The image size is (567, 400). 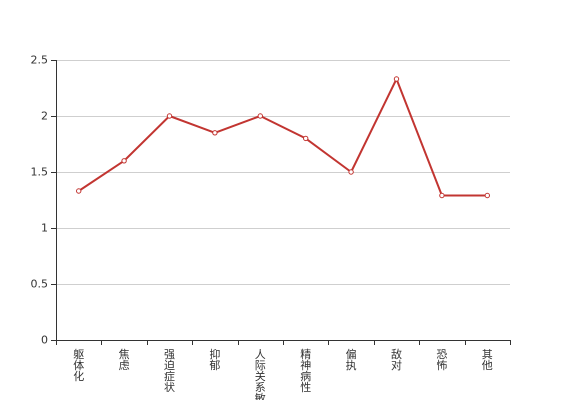 What do you see at coordinates (44, 228) in the screenshot?
I see `y-tick-label: 1` at bounding box center [44, 228].